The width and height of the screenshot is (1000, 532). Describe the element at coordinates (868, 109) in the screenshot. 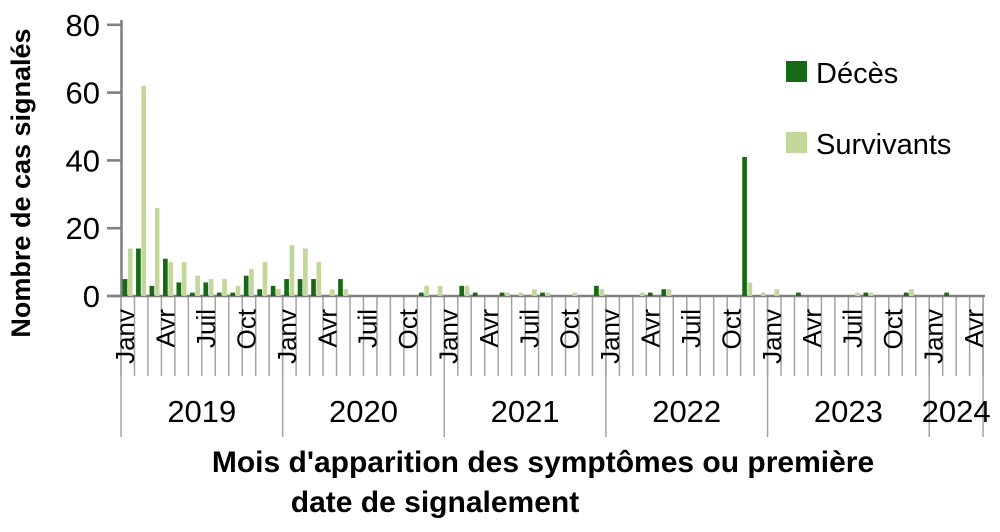

I see `legend: Décès Survivants` at that location.